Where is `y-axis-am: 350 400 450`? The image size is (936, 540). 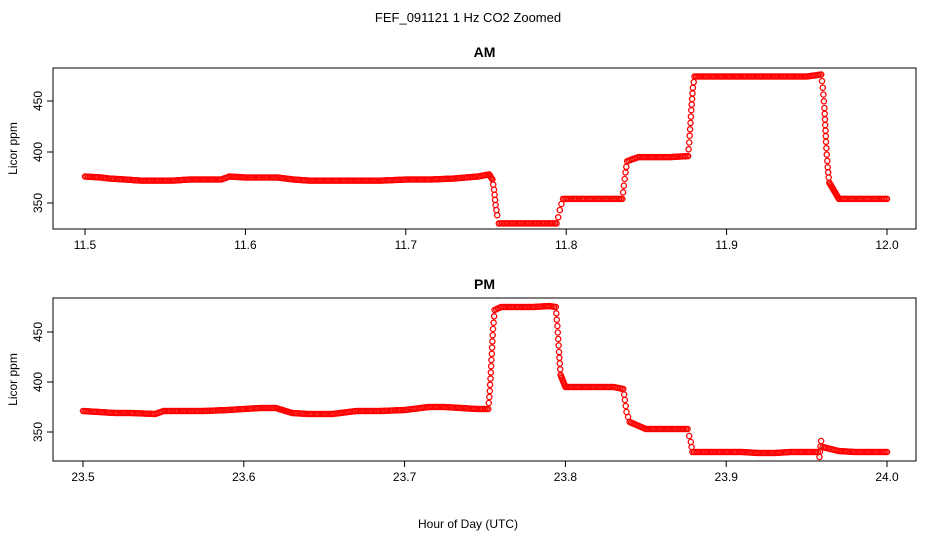 y-axis-am: 350 400 450 is located at coordinates (42, 152).